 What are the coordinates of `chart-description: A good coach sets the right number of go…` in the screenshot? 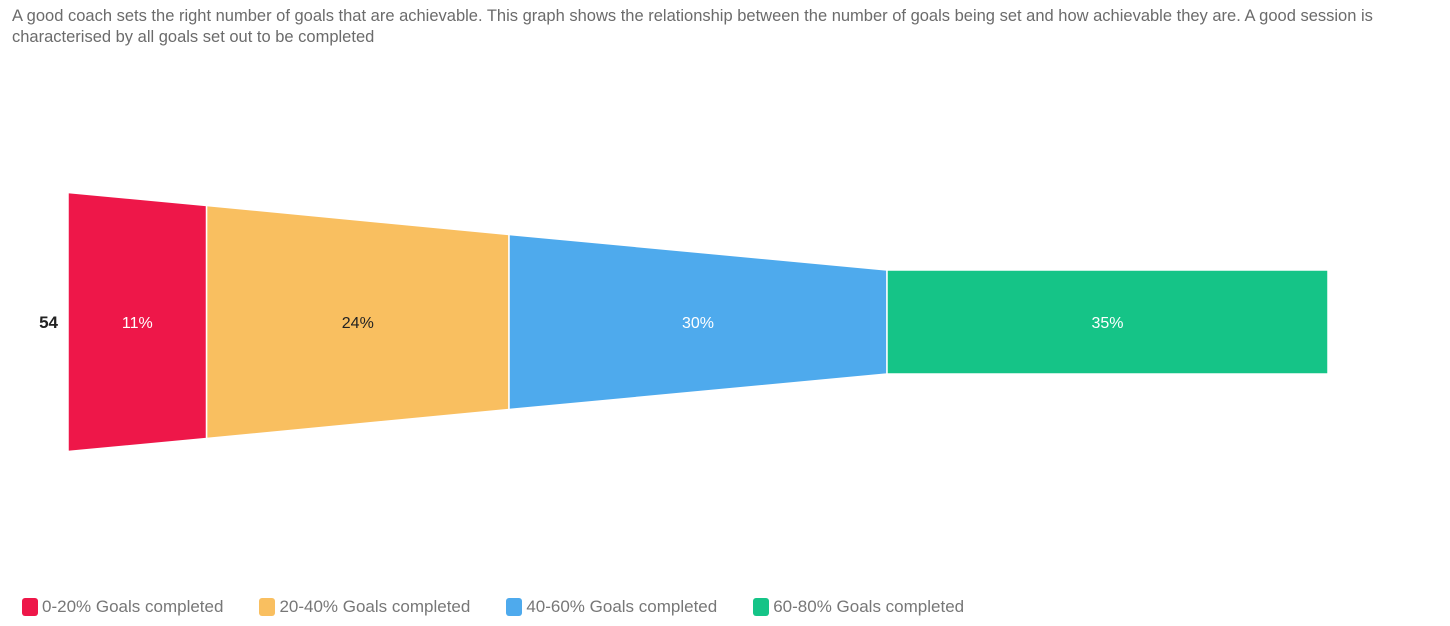 It's located at (692, 26).